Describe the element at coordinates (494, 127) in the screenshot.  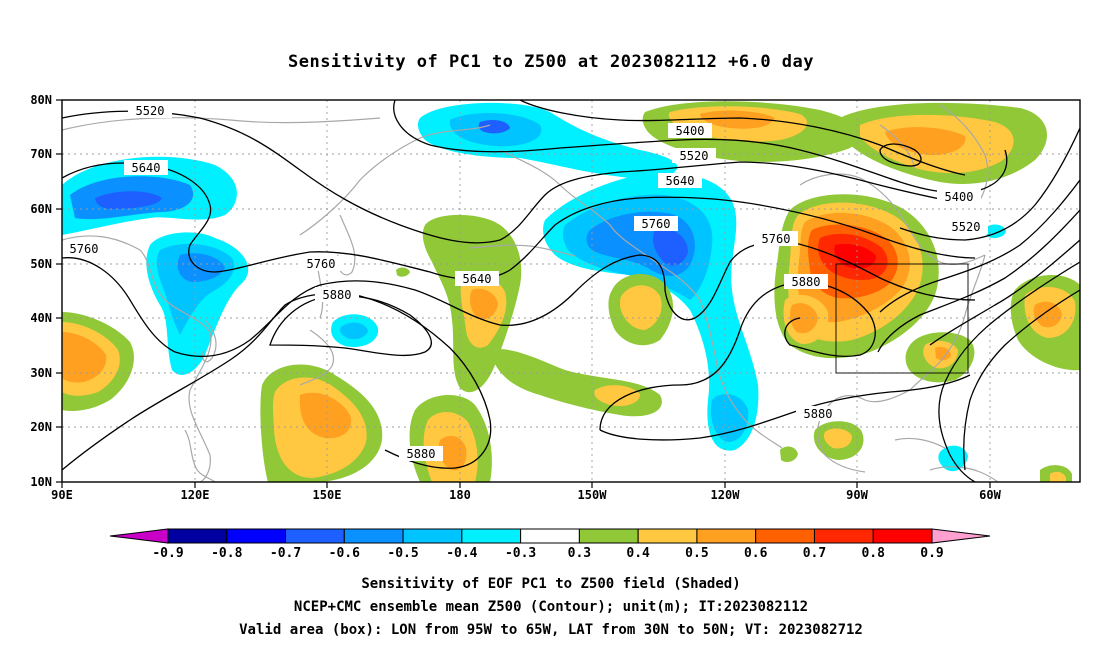
I see `shade-neg-arctic-inner` at that location.